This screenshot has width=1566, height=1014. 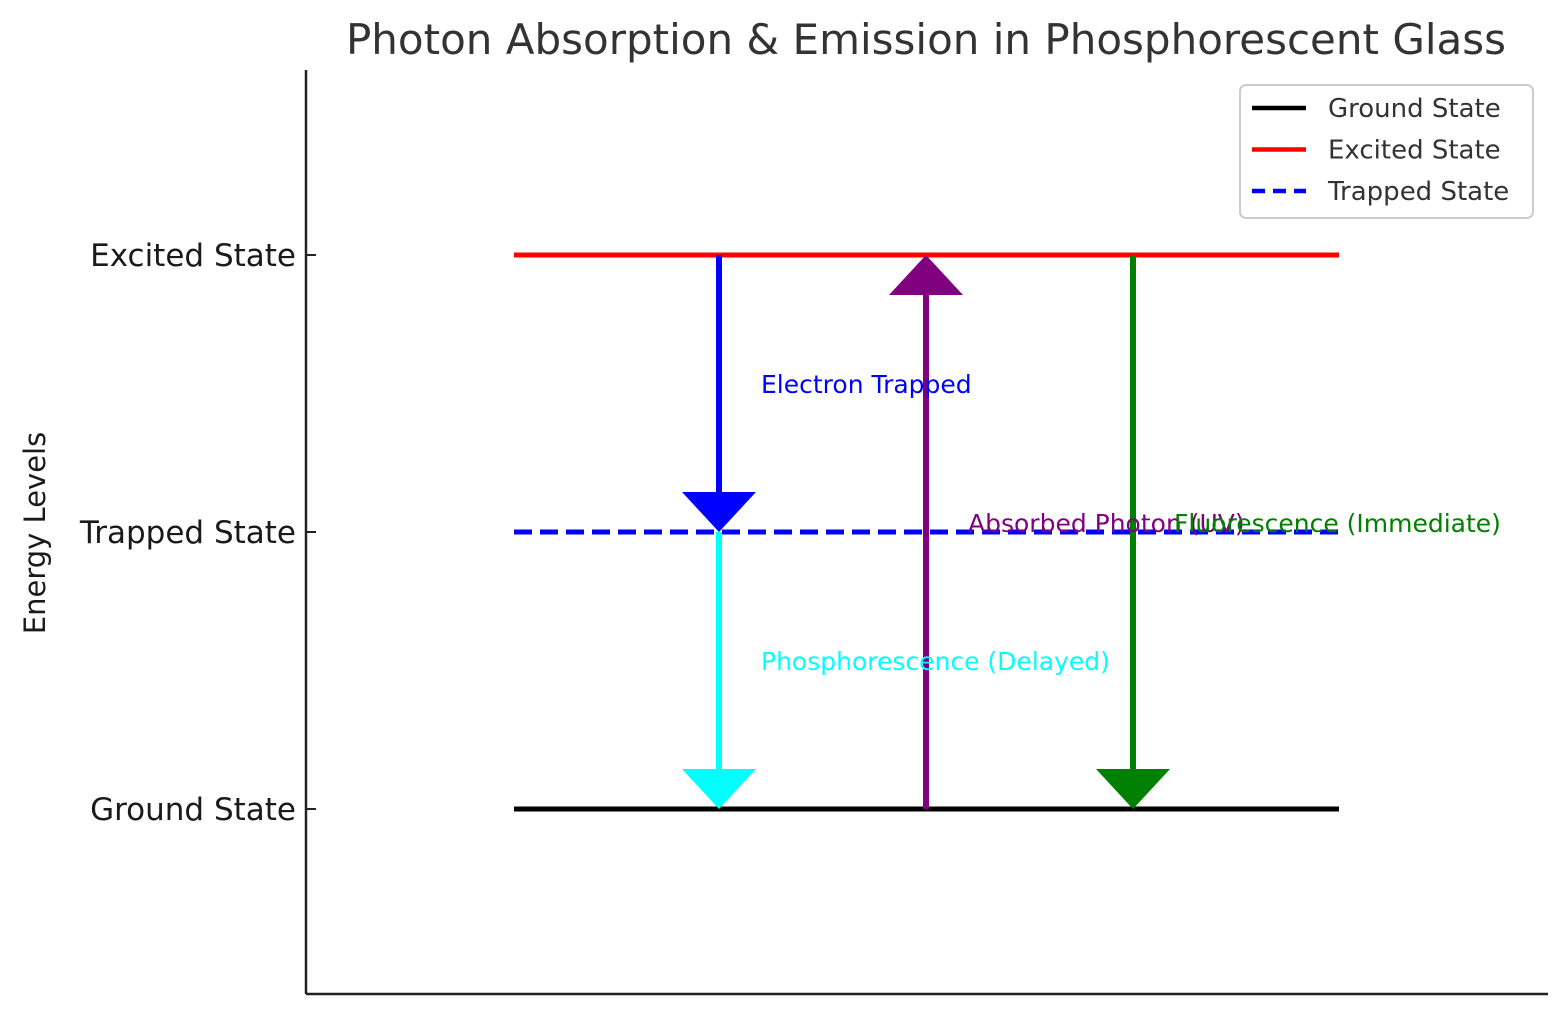 I want to click on transition-electron-trapped, so click(x=719, y=393).